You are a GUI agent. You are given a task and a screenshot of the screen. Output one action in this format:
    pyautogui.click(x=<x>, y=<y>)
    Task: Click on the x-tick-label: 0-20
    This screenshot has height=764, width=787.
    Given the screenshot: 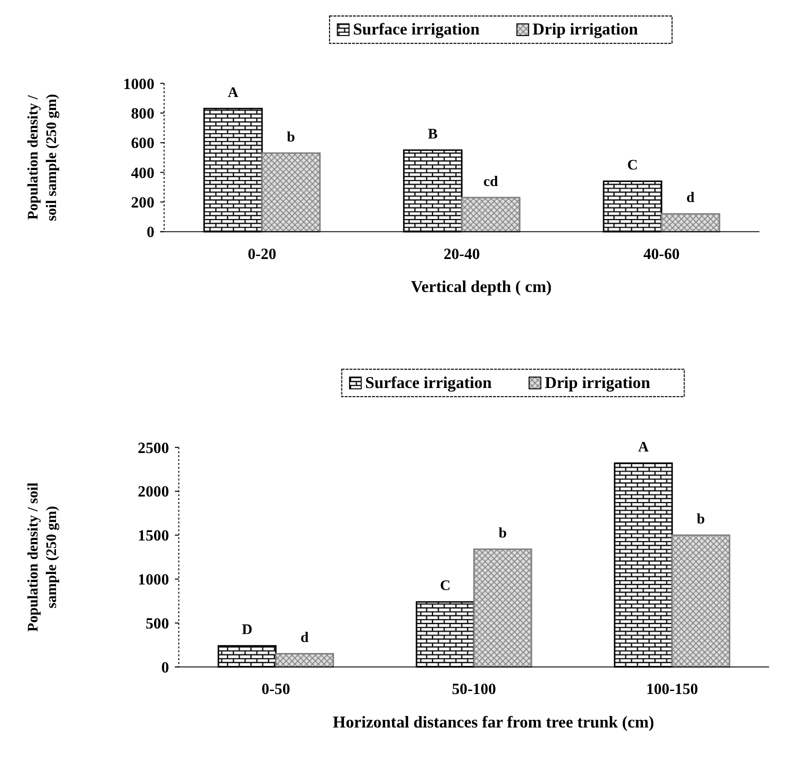 What is the action you would take?
    pyautogui.click(x=262, y=255)
    